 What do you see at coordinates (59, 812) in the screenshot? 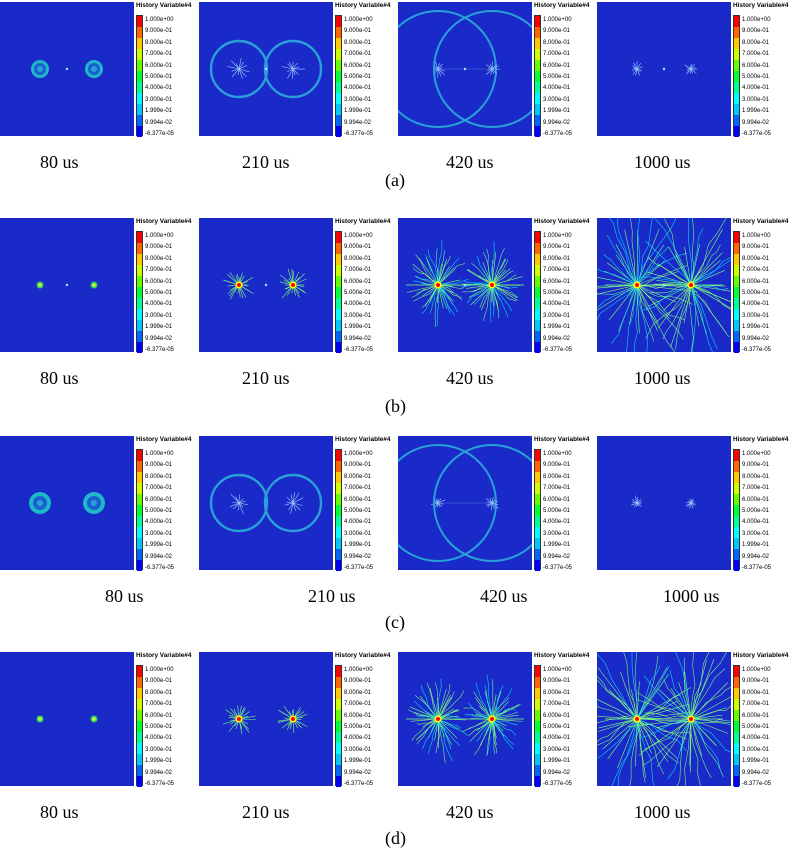
I see `time-label: 80 us` at bounding box center [59, 812].